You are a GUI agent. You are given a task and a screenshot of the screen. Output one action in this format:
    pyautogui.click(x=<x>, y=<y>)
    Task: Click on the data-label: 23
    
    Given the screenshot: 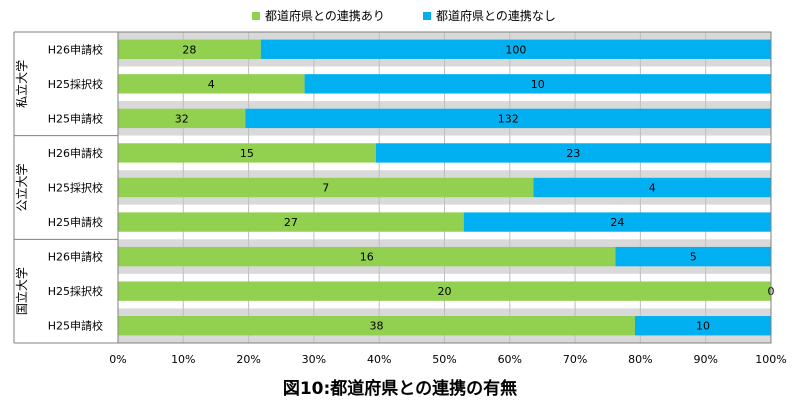 What is the action you would take?
    pyautogui.click(x=573, y=153)
    